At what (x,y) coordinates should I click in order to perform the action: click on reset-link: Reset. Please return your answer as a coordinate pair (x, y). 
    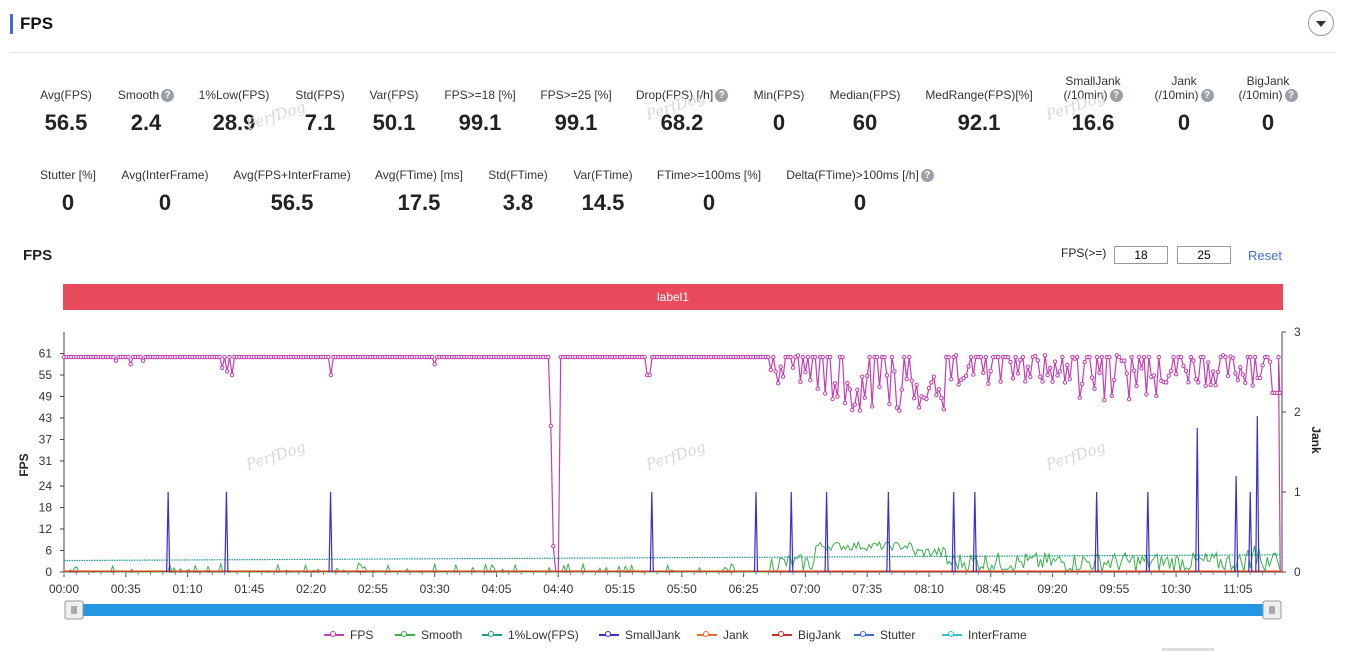
    Looking at the image, I should click on (1265, 255).